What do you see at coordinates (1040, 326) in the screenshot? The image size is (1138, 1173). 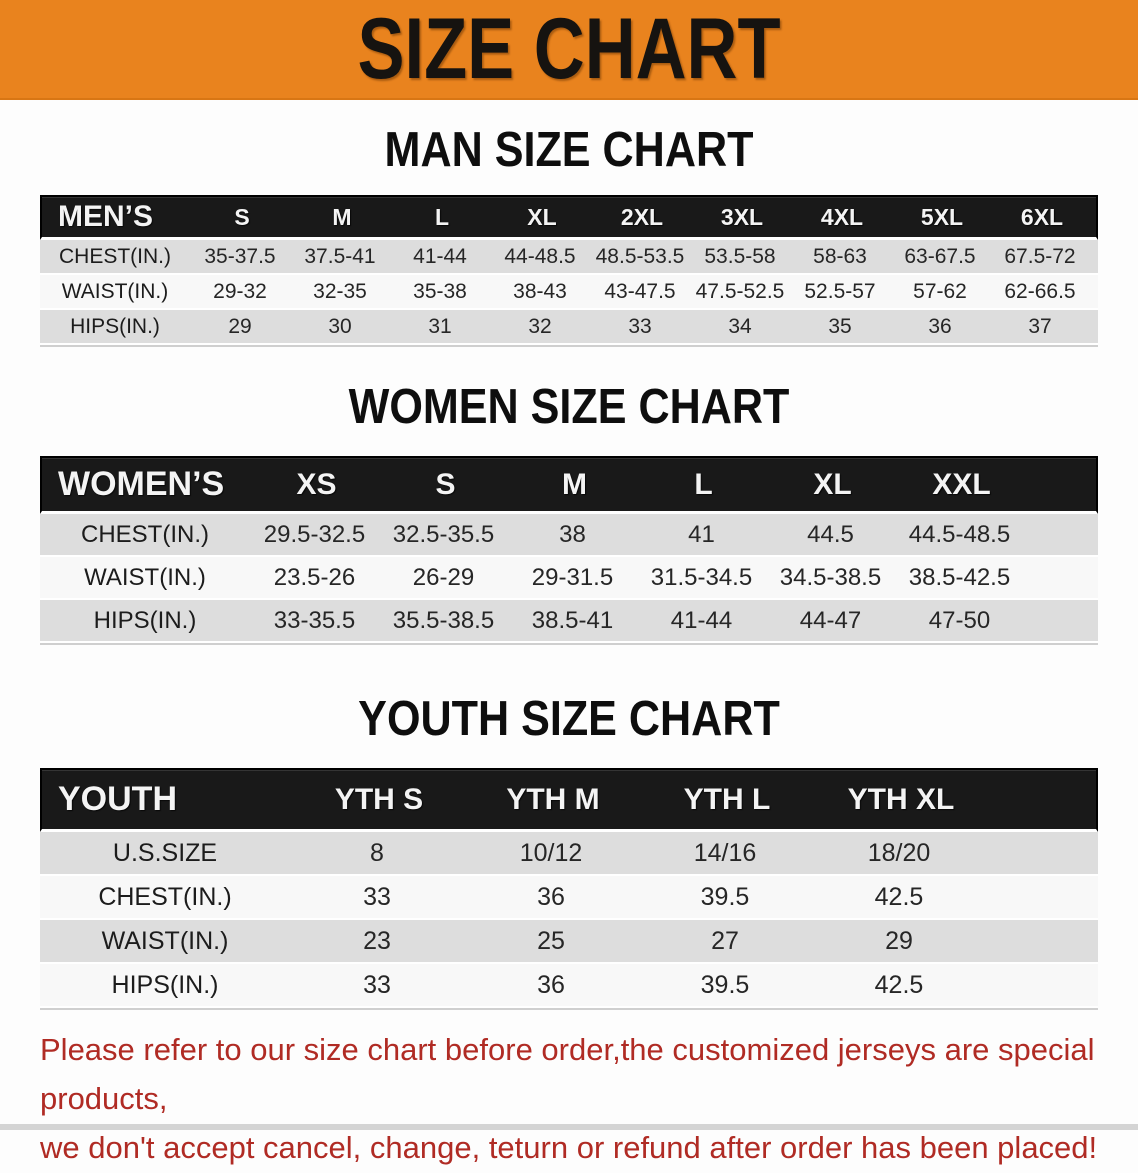 I see `men-size-cell: 37` at bounding box center [1040, 326].